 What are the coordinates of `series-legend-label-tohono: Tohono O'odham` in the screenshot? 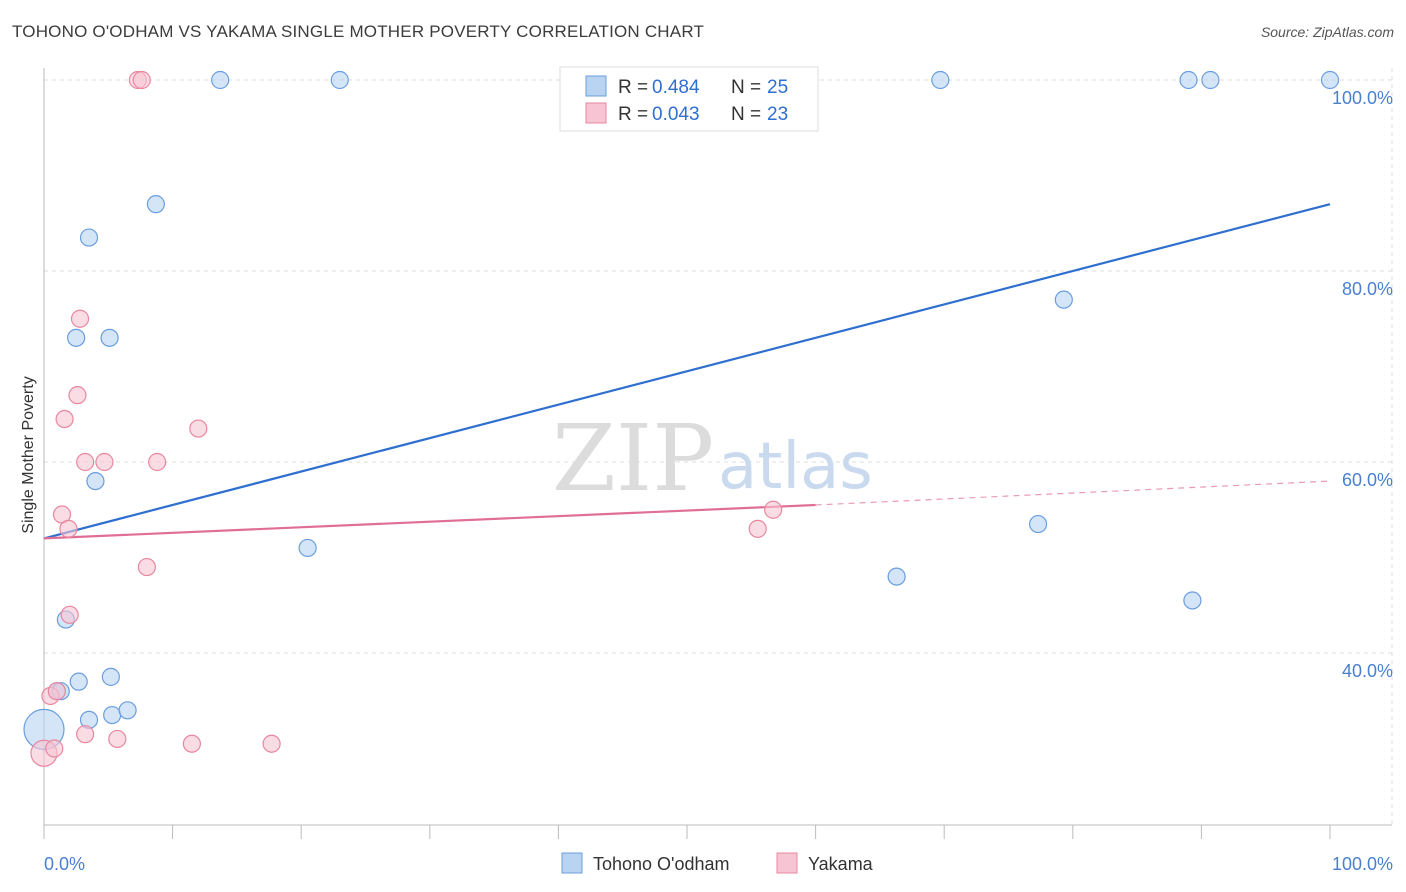 It's located at (661, 864).